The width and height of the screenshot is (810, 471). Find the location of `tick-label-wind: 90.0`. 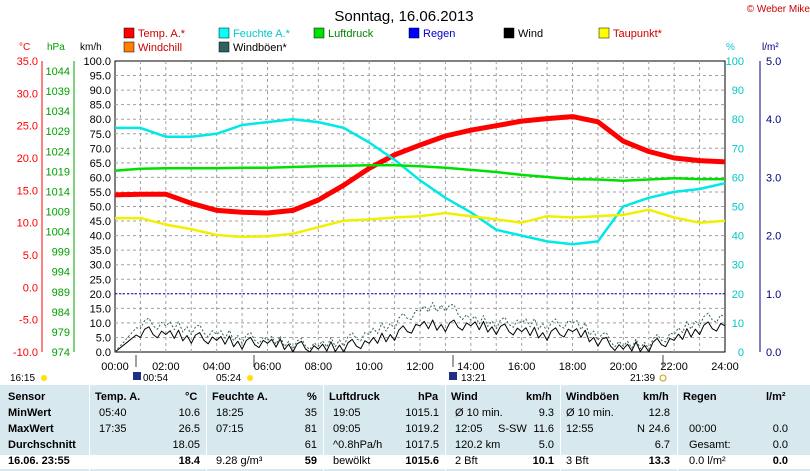

tick-label-wind: 90.0 is located at coordinates (100, 91).